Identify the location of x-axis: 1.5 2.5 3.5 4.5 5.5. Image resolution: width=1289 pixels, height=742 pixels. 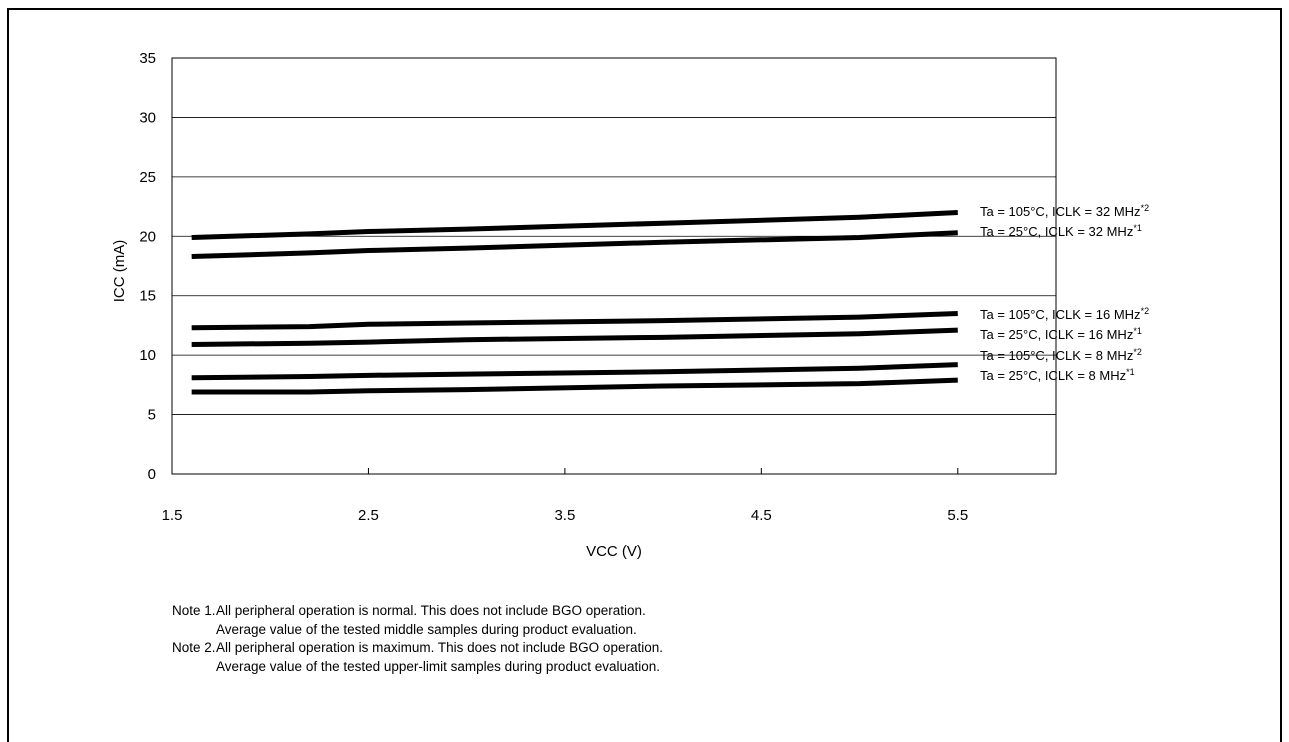
(565, 496).